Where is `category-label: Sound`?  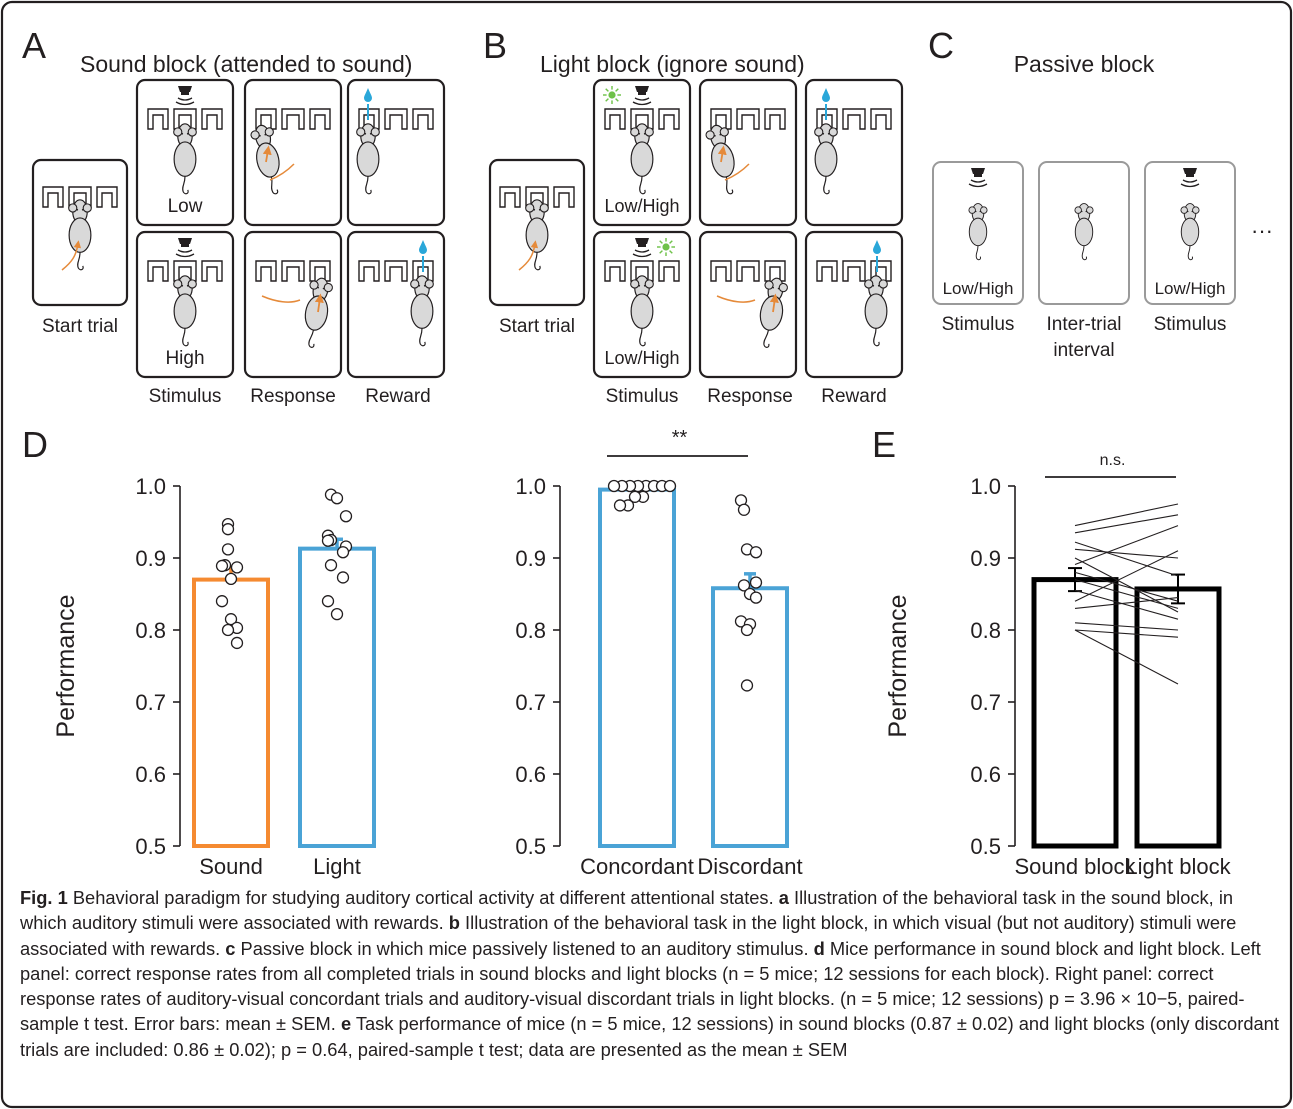
category-label: Sound is located at coordinates (231, 866).